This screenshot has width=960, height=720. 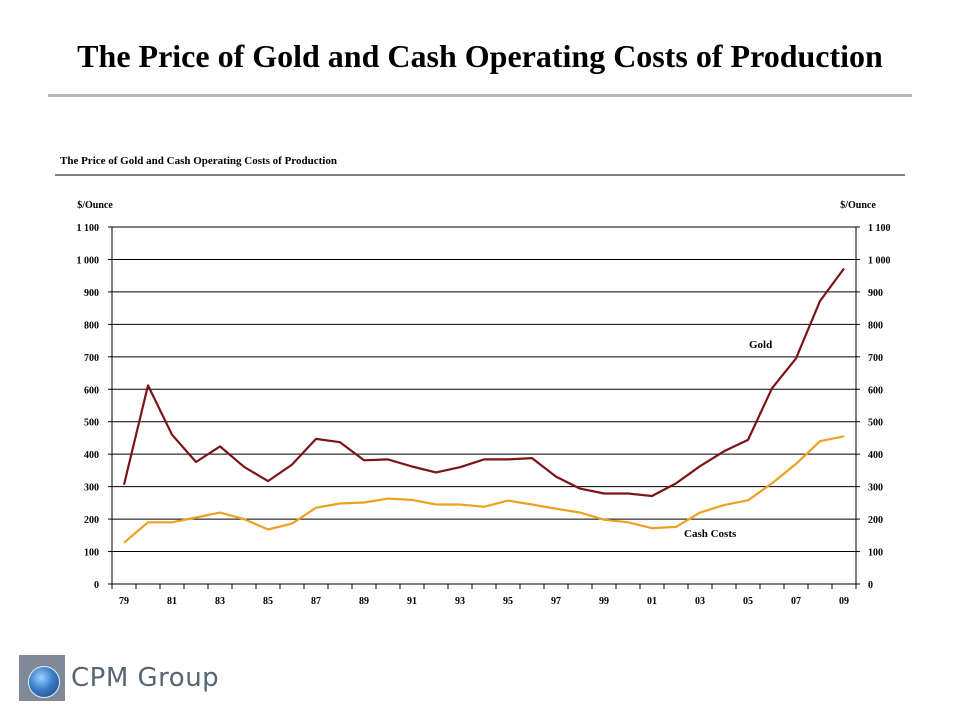 What do you see at coordinates (875, 520) in the screenshot?
I see `y-tick-label-right: 200` at bounding box center [875, 520].